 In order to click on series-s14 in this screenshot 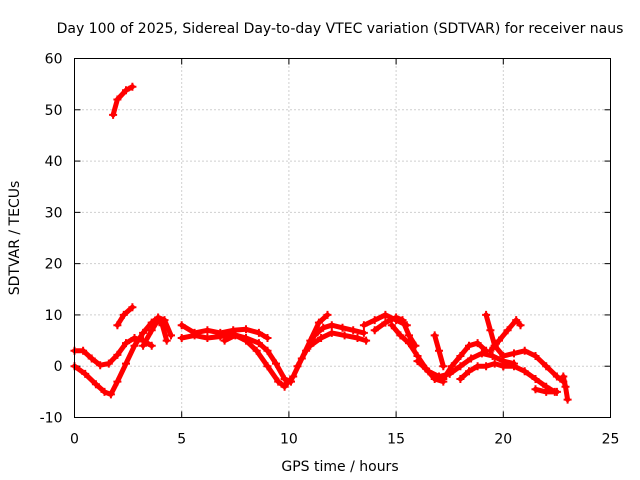, I will do `click(465, 365)`.